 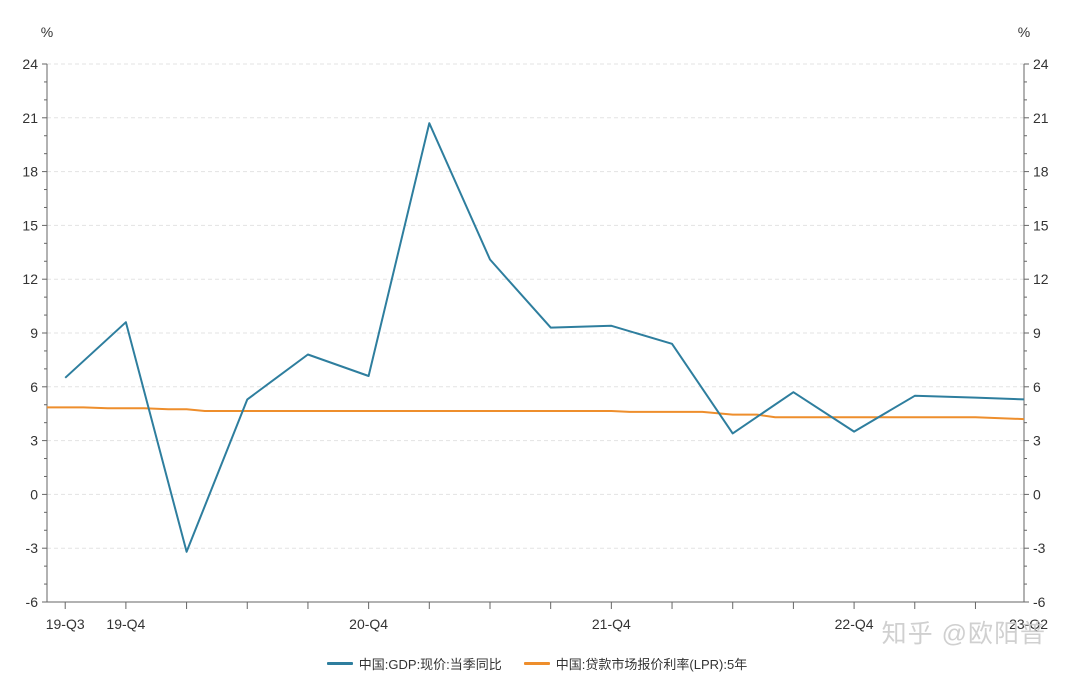 I want to click on right-y-tick-label: 24, so click(x=1041, y=64).